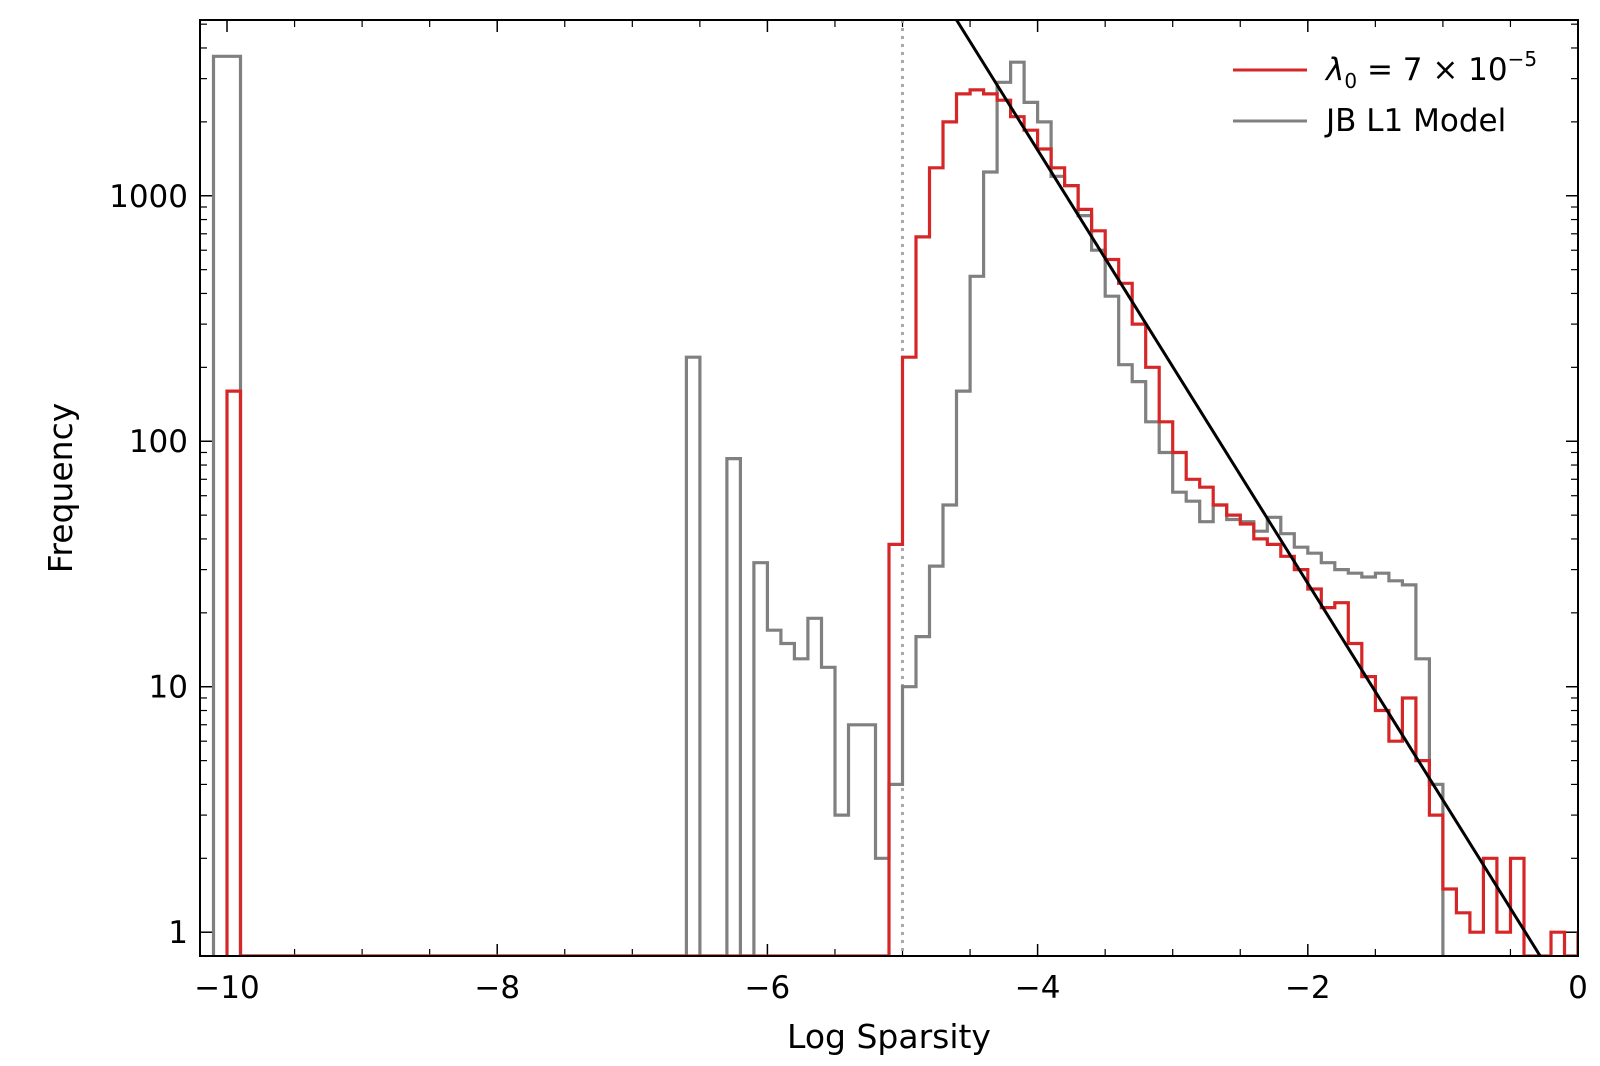 The image size is (1600, 1066). I want to click on legend-label-red: λ0 = 7 × 10−5, so click(1430, 70).